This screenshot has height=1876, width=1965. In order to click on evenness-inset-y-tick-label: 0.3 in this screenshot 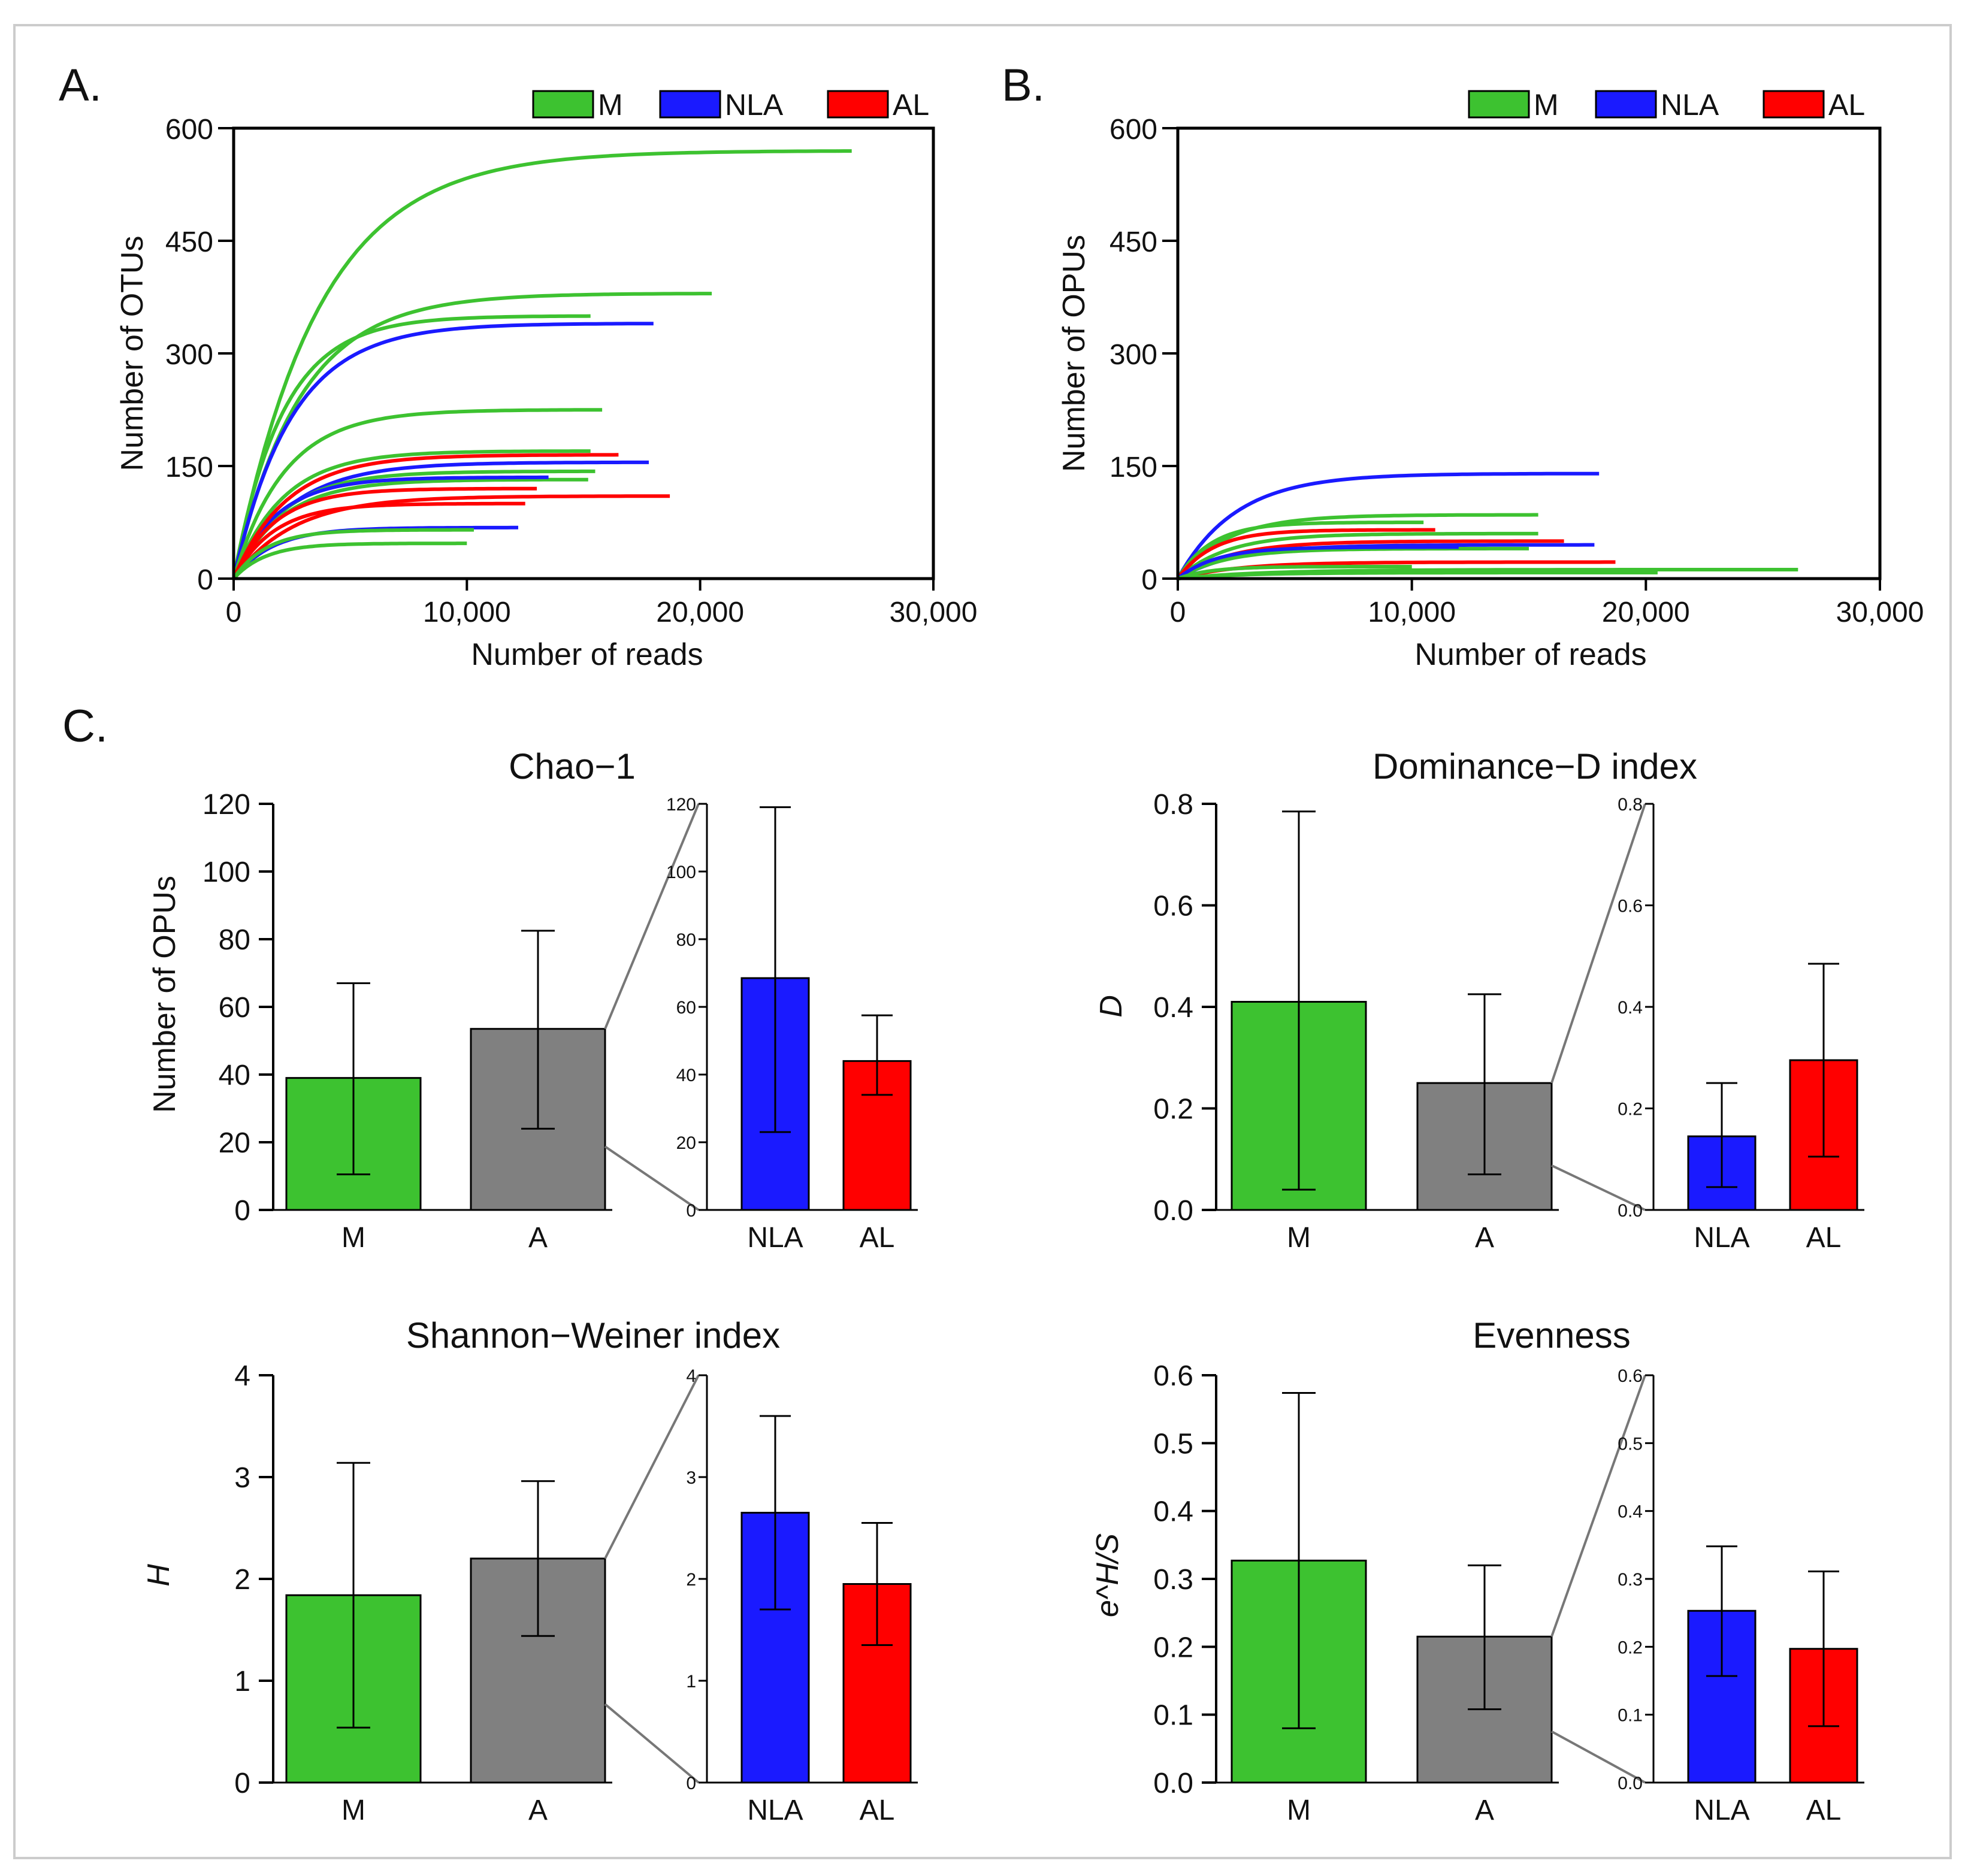, I will do `click(1630, 1580)`.